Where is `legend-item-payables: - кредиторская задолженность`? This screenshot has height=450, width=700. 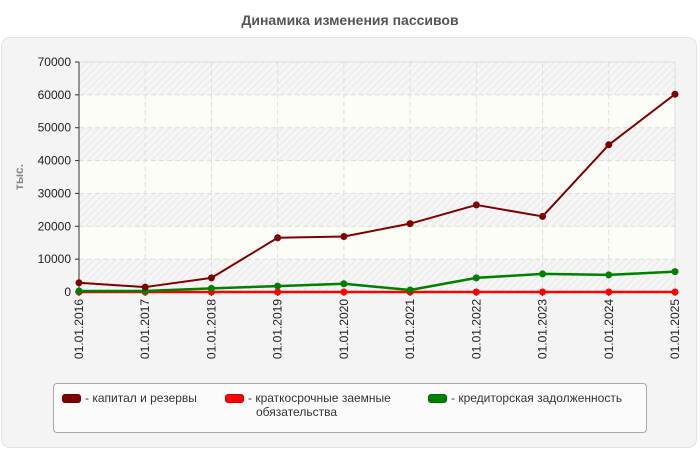 legend-item-payables: - кредиторская задолженность is located at coordinates (525, 398).